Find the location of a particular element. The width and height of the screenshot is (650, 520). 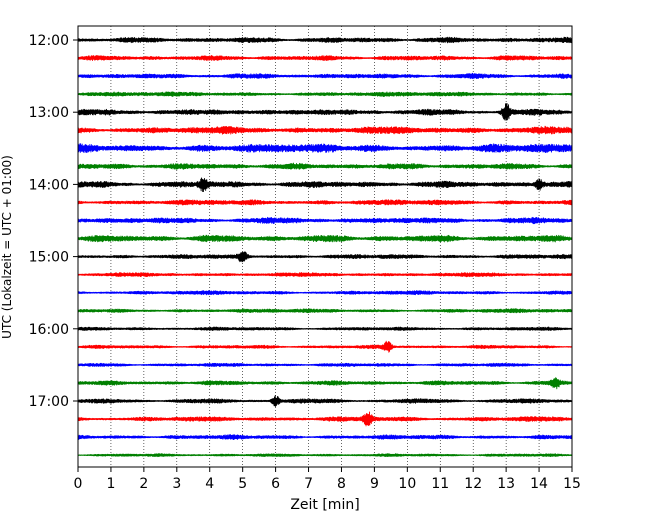

trace-13:00 is located at coordinates (325, 111).